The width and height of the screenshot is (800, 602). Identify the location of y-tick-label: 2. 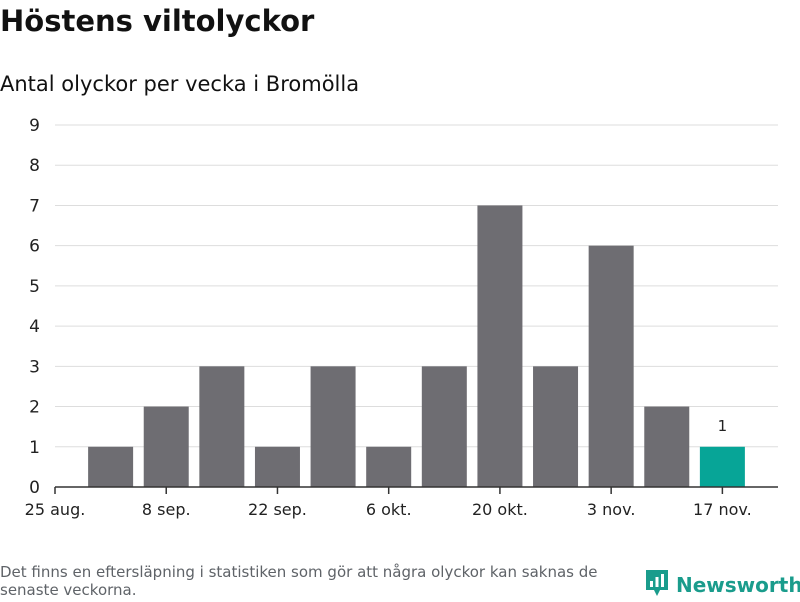
(34, 408).